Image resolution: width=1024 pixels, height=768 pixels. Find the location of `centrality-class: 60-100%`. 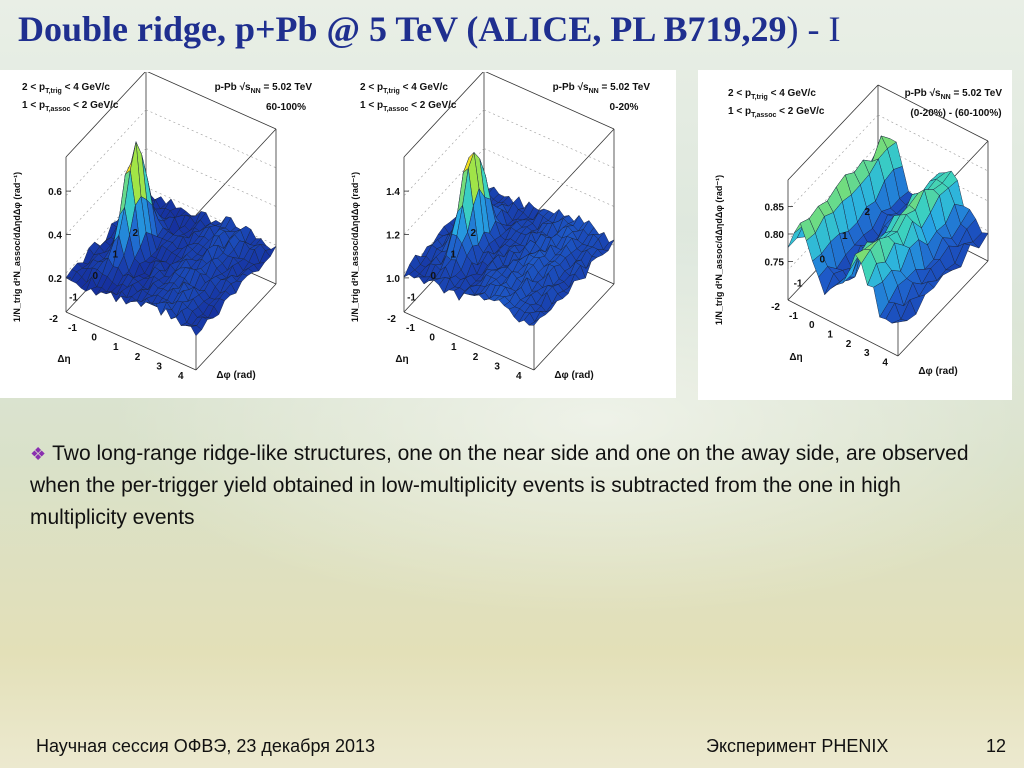

centrality-class: 60-100% is located at coordinates (286, 107).